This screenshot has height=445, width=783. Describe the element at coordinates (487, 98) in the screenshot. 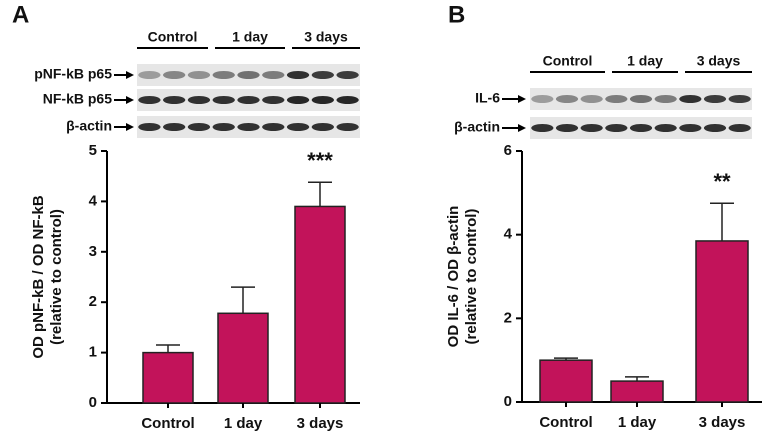

I see `blot-row-label: IL-6` at that location.